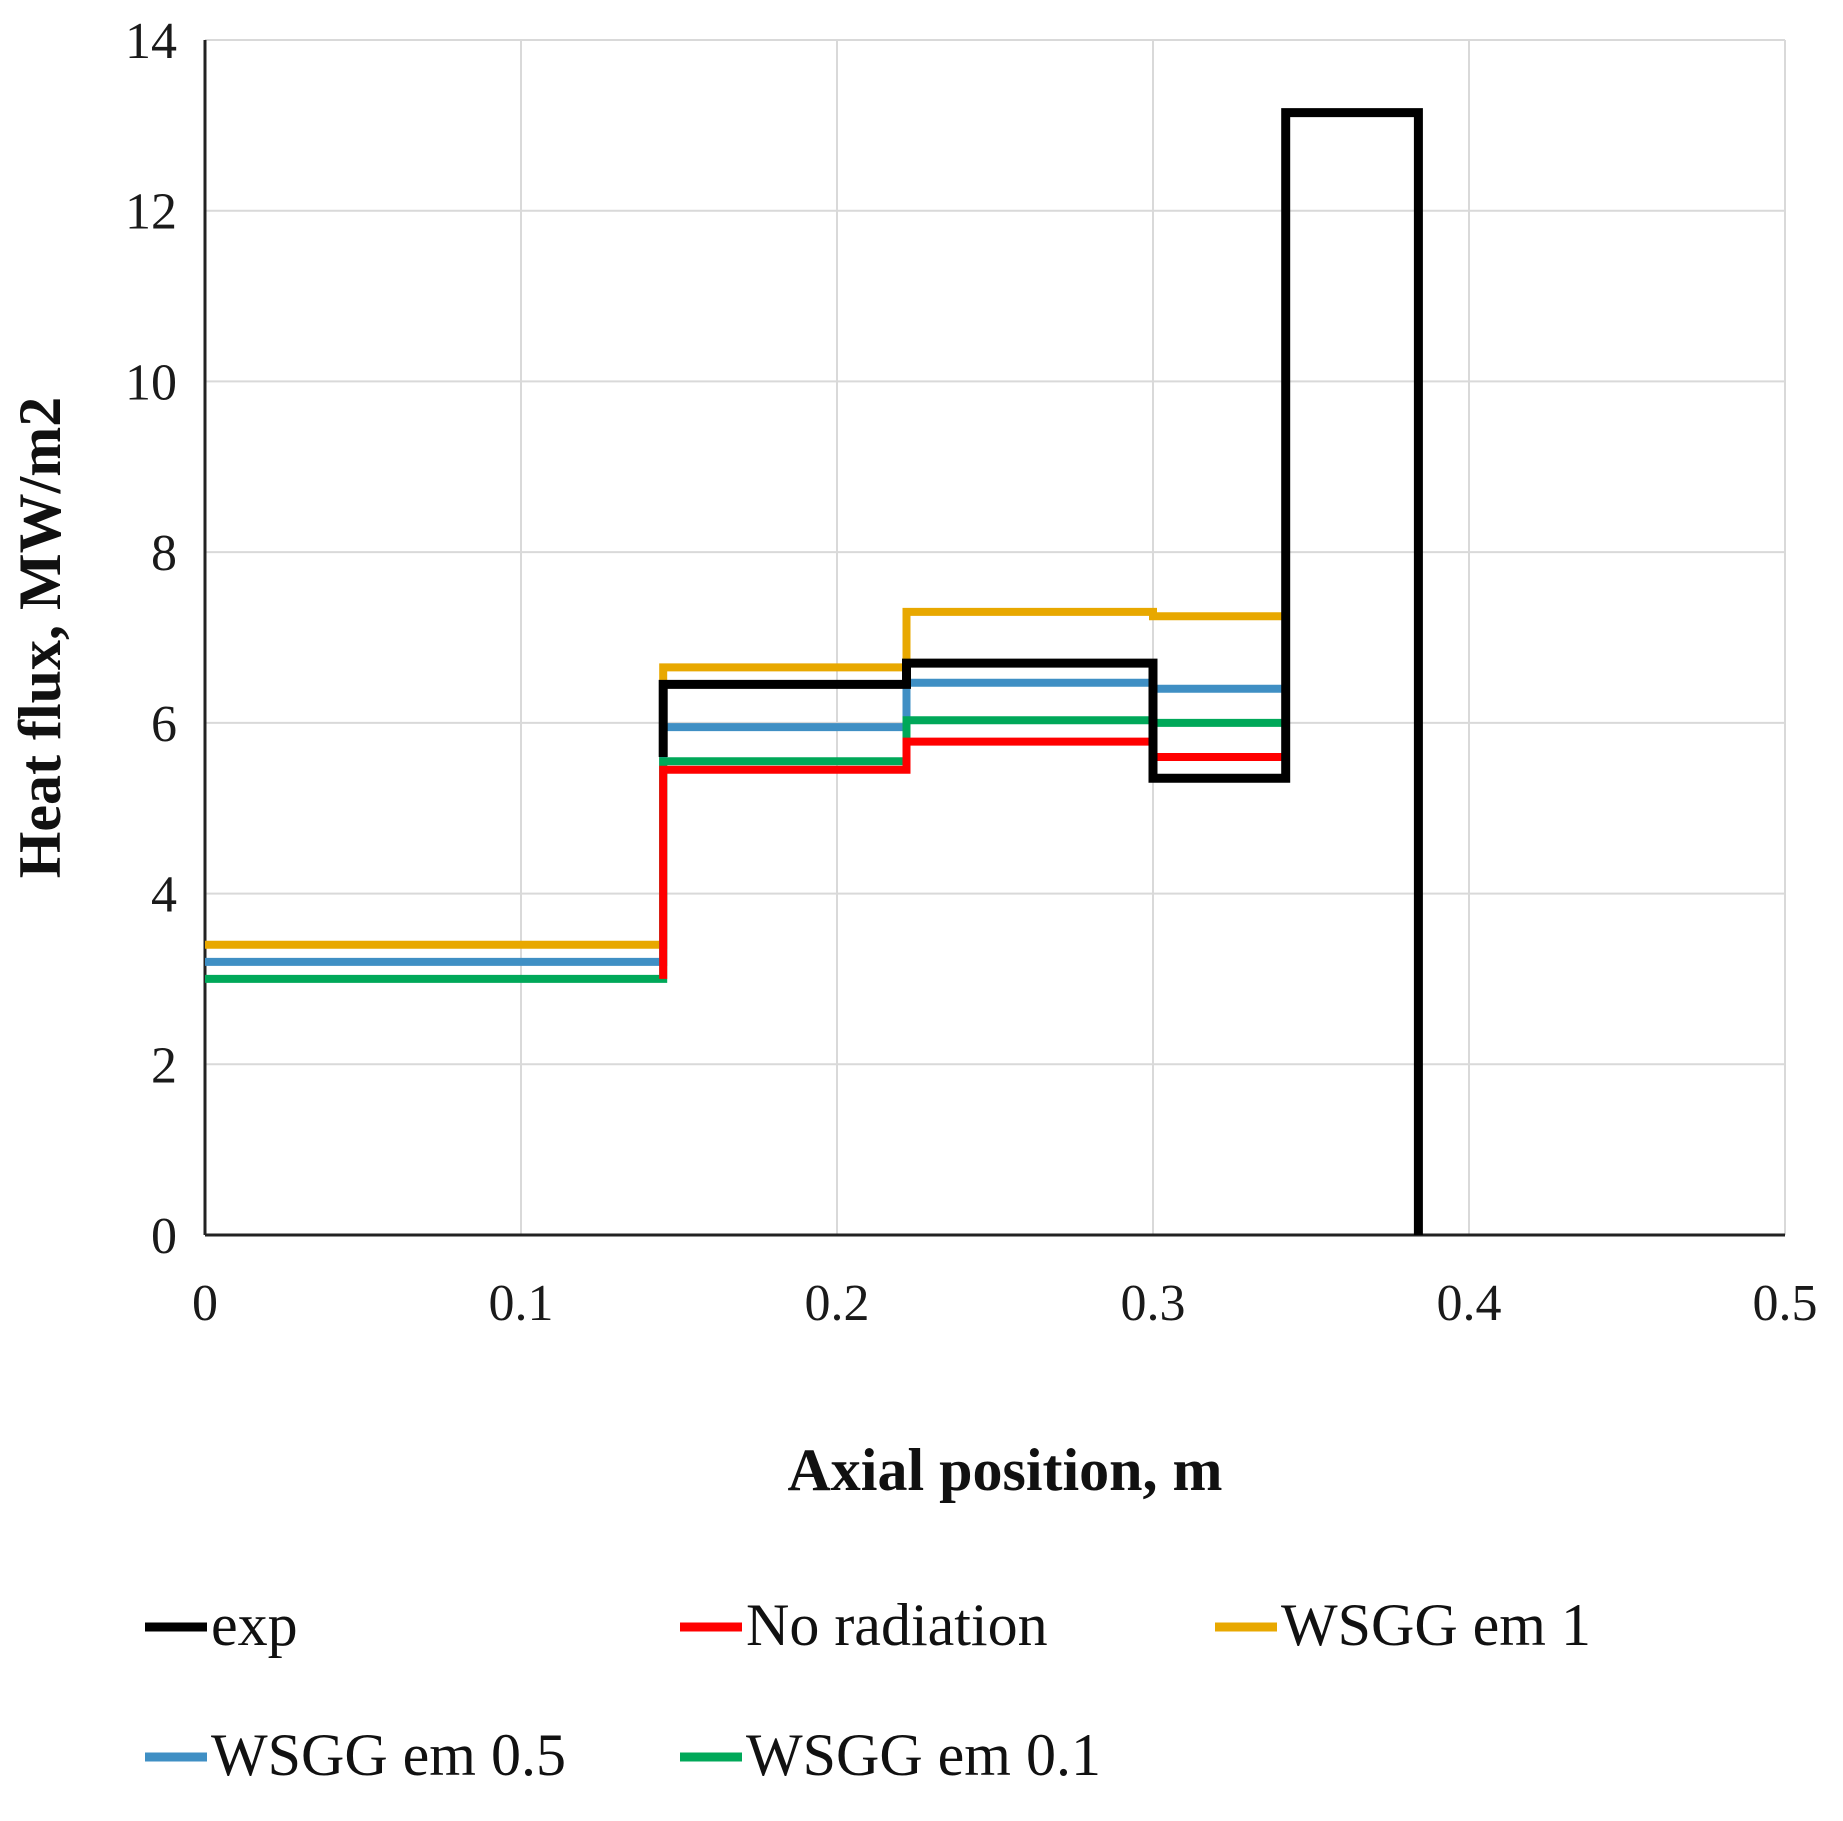 The image size is (1843, 1821). I want to click on legend-no-radiation-label: No radiation, so click(897, 1625).